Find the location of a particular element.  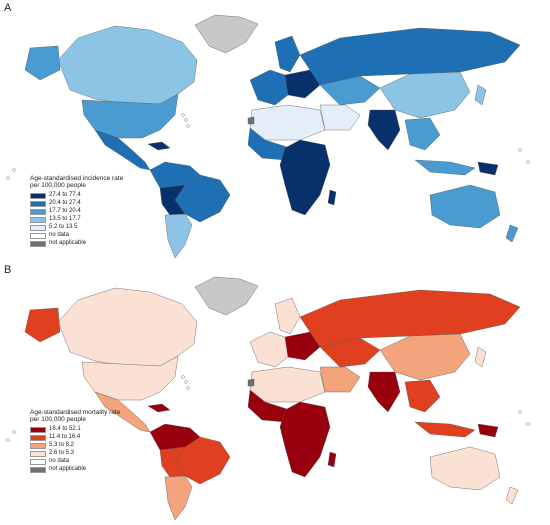

legend-title-line1: Age-standardised mortality rate is located at coordinates (75, 412).